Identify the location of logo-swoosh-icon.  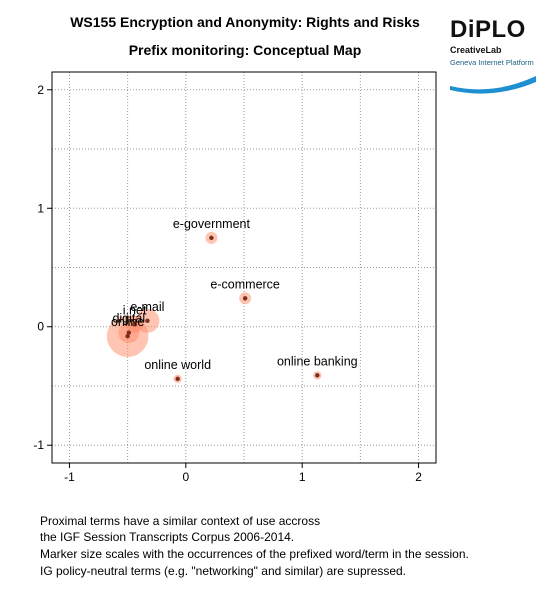
(493, 85).